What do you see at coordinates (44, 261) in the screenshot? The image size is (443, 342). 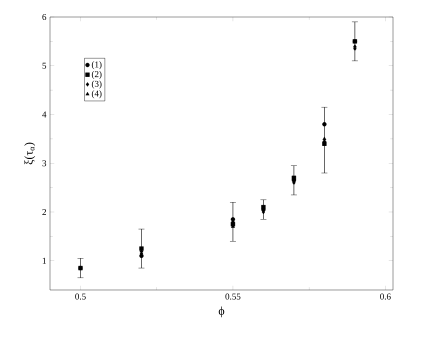 I see `y-tick-label: 1` at bounding box center [44, 261].